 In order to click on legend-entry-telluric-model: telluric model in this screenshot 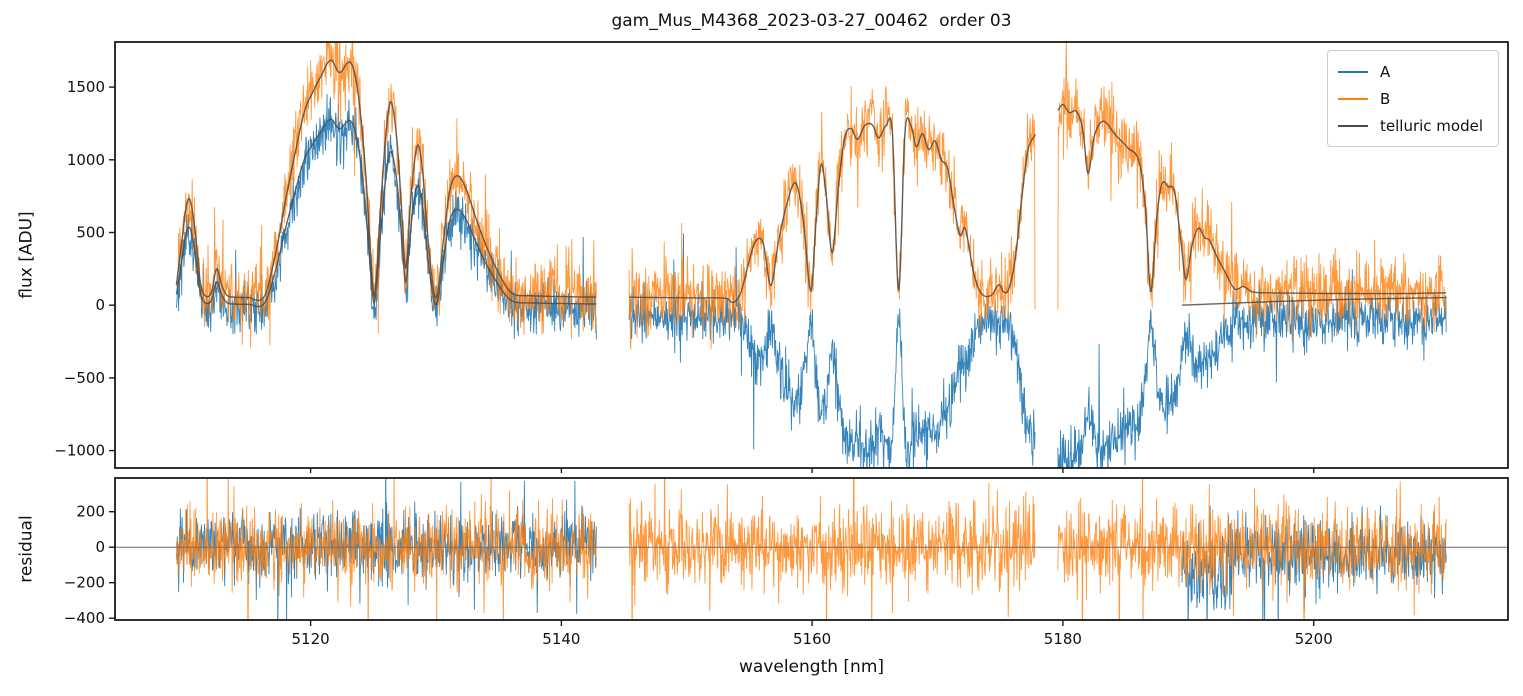, I will do `click(1413, 125)`.